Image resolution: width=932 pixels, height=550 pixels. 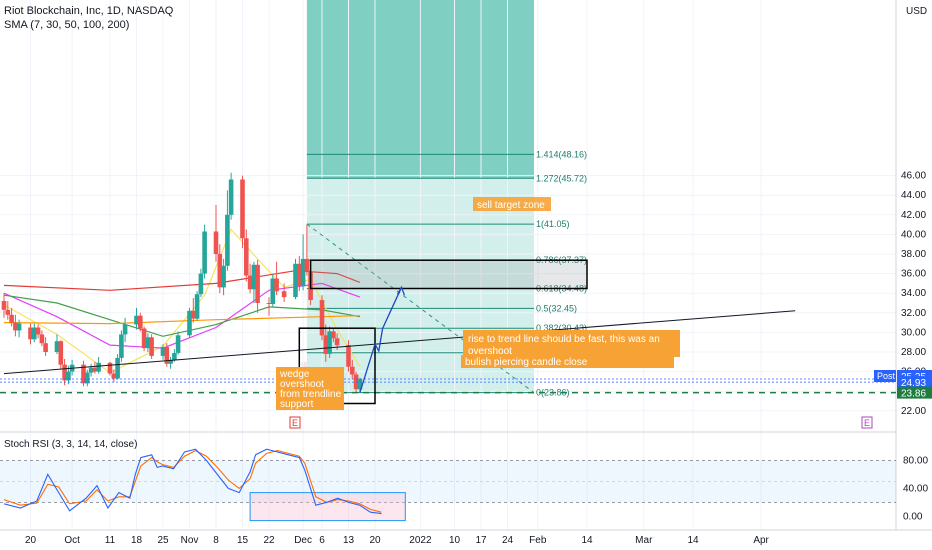 I want to click on time-tick-label: Nov, so click(x=190, y=540).